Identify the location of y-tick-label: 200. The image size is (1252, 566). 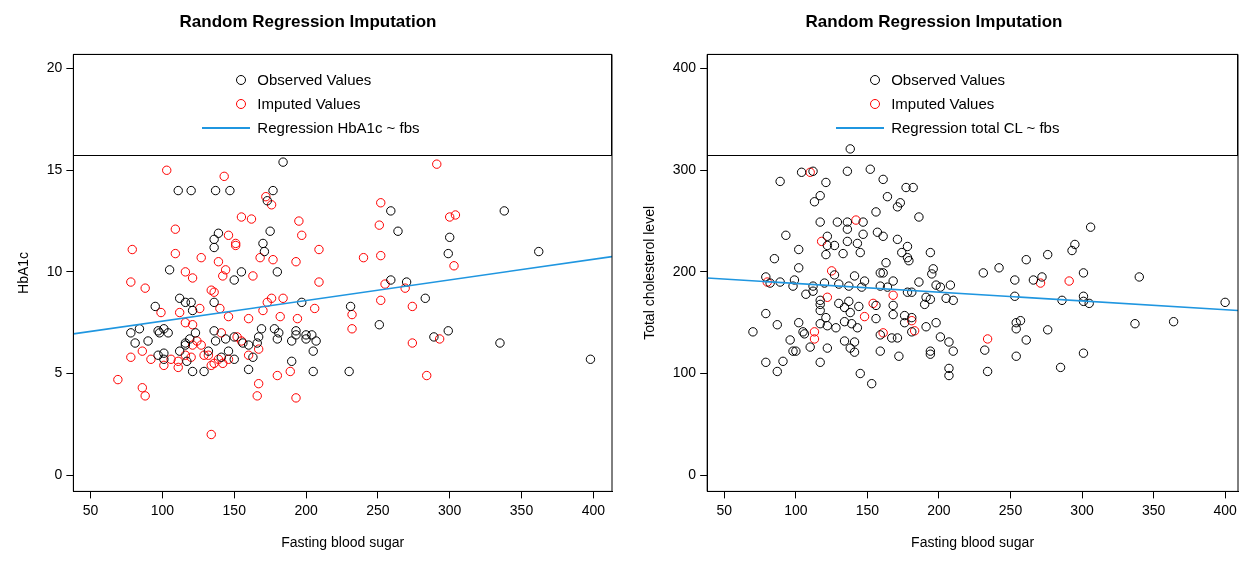
(684, 270).